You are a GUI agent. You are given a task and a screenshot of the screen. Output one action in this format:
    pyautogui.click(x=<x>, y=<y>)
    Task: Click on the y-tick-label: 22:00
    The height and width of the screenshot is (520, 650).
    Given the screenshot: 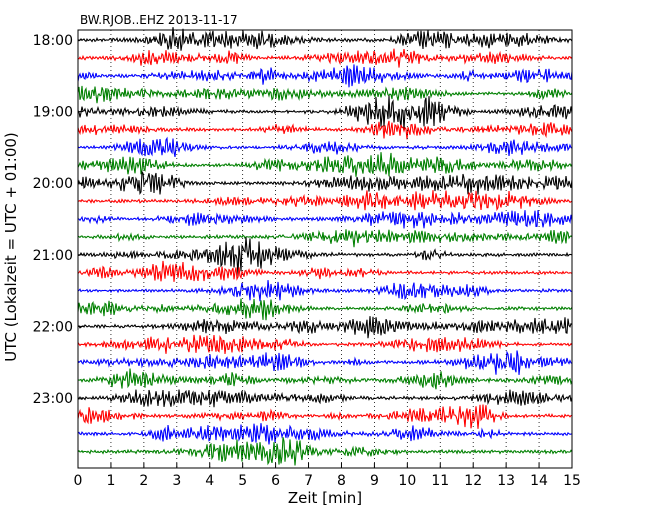 What is the action you would take?
    pyautogui.click(x=53, y=327)
    